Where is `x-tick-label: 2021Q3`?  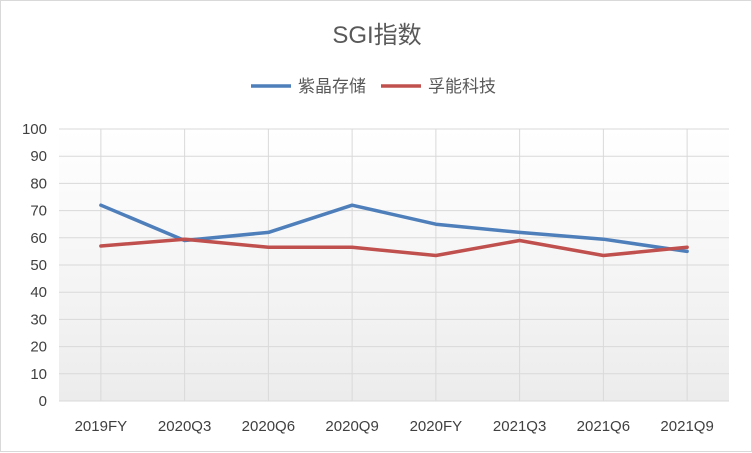
x-tick-label: 2021Q3 is located at coordinates (519, 426).